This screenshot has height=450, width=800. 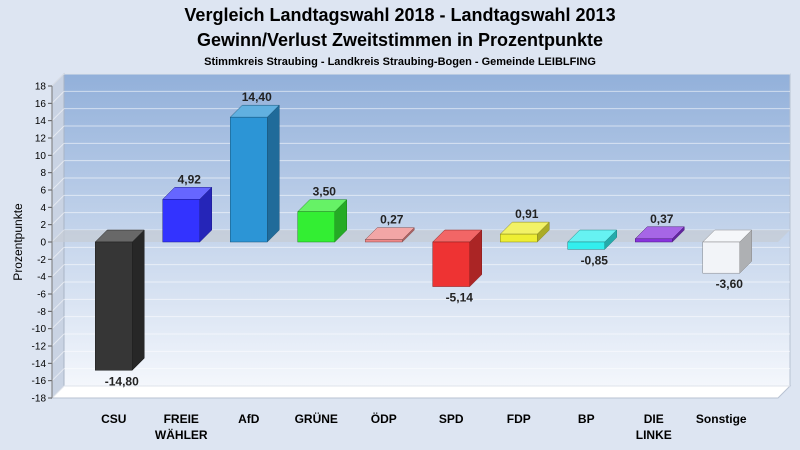 I want to click on y-tick-label: 4, so click(x=43, y=208).